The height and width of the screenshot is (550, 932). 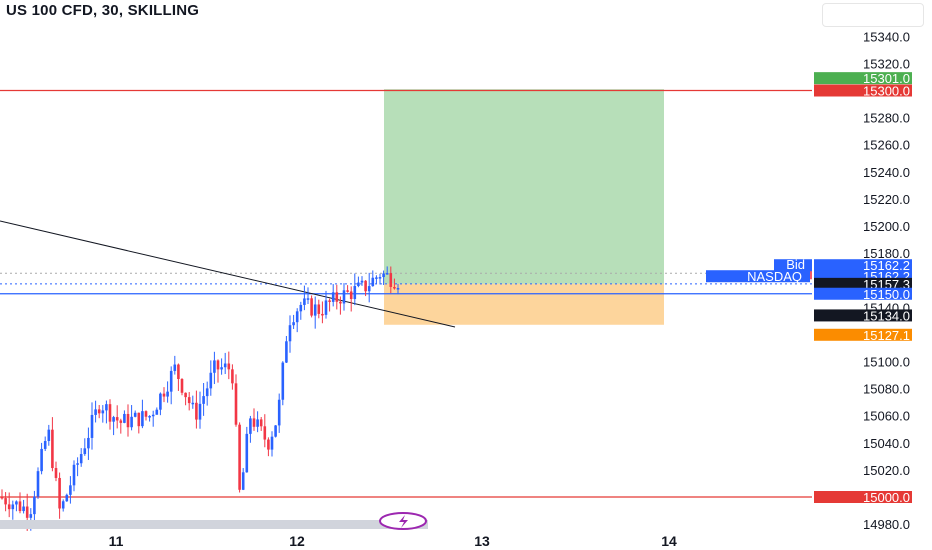 I want to click on price-tick-label: 15220.0, so click(x=886, y=199).